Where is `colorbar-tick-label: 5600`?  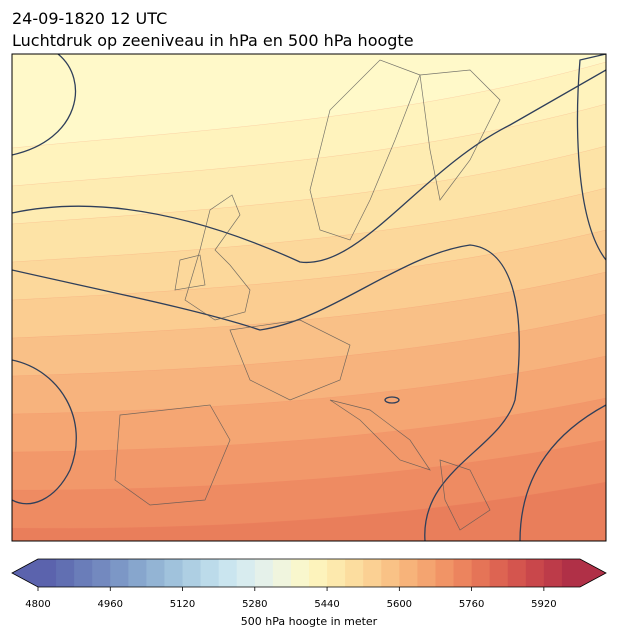 colorbar-tick-label: 5600 is located at coordinates (399, 604).